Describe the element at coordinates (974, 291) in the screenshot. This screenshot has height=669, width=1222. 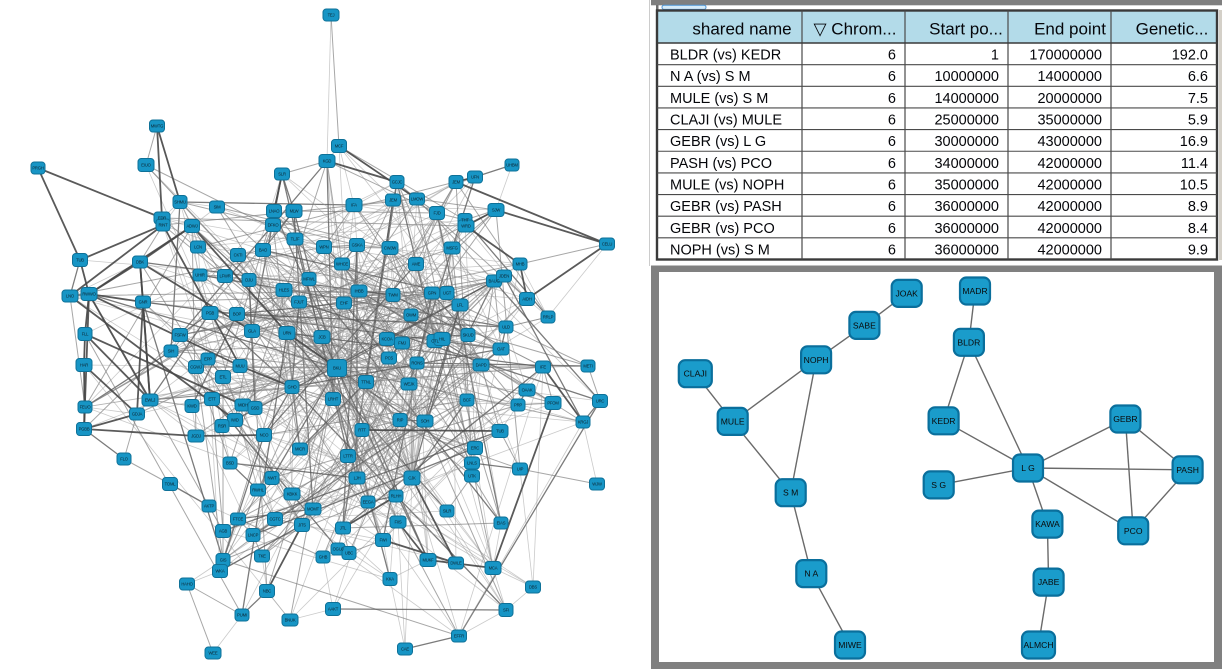
I see `svg-text: MADR` at that location.